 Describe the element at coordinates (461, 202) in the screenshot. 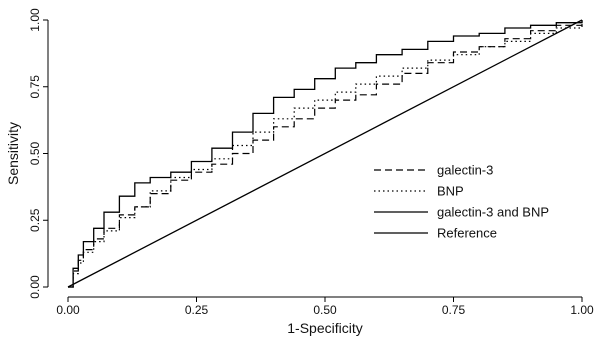

I see `legend: galectin-3 BNP galectin-3 and BNP Reference` at that location.